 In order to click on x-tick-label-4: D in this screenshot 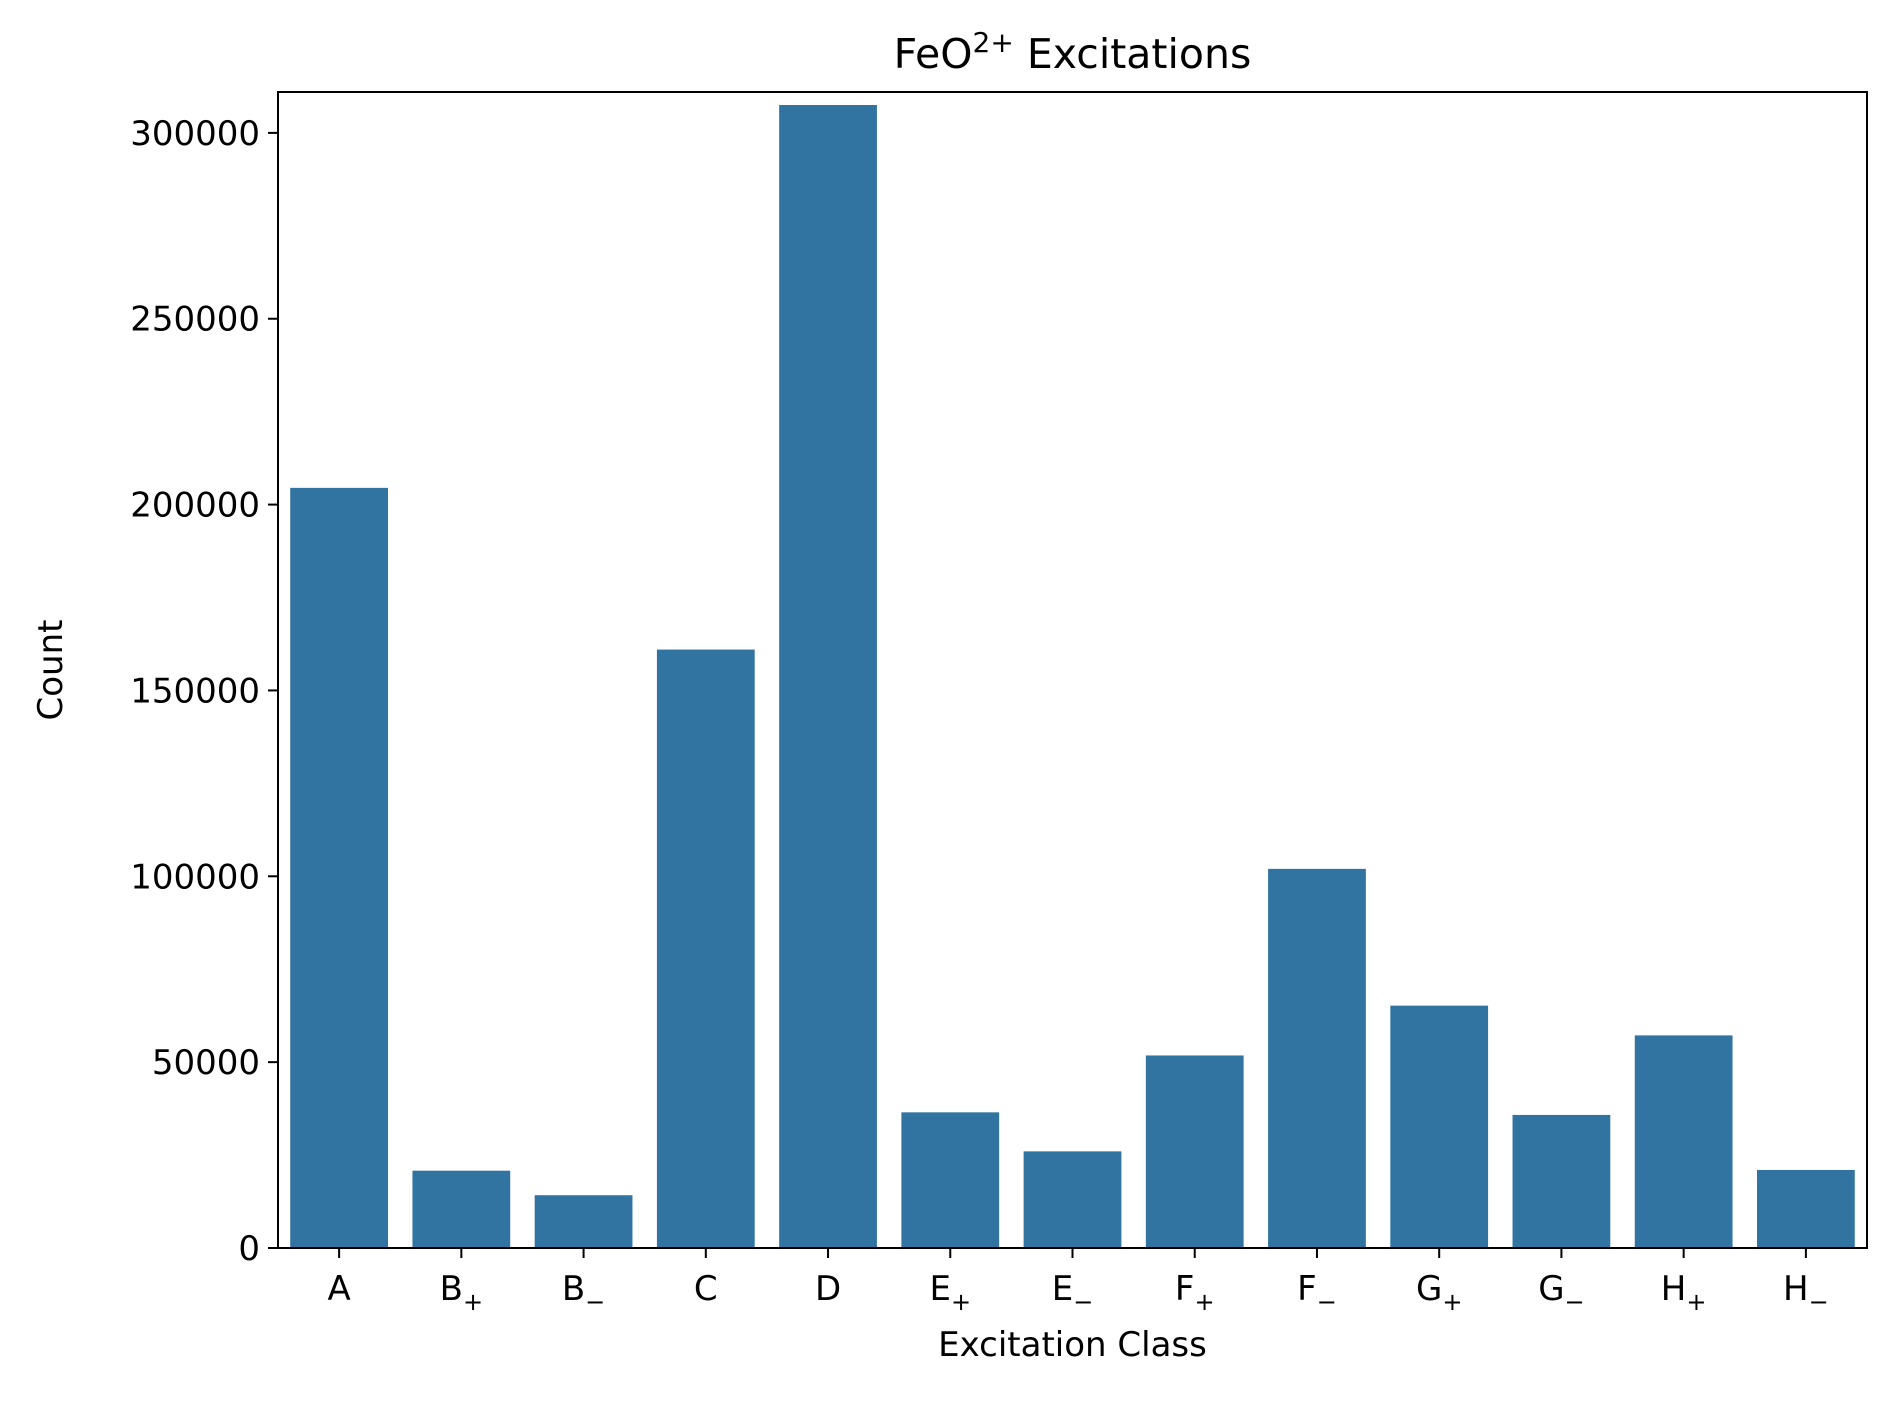, I will do `click(828, 1289)`.